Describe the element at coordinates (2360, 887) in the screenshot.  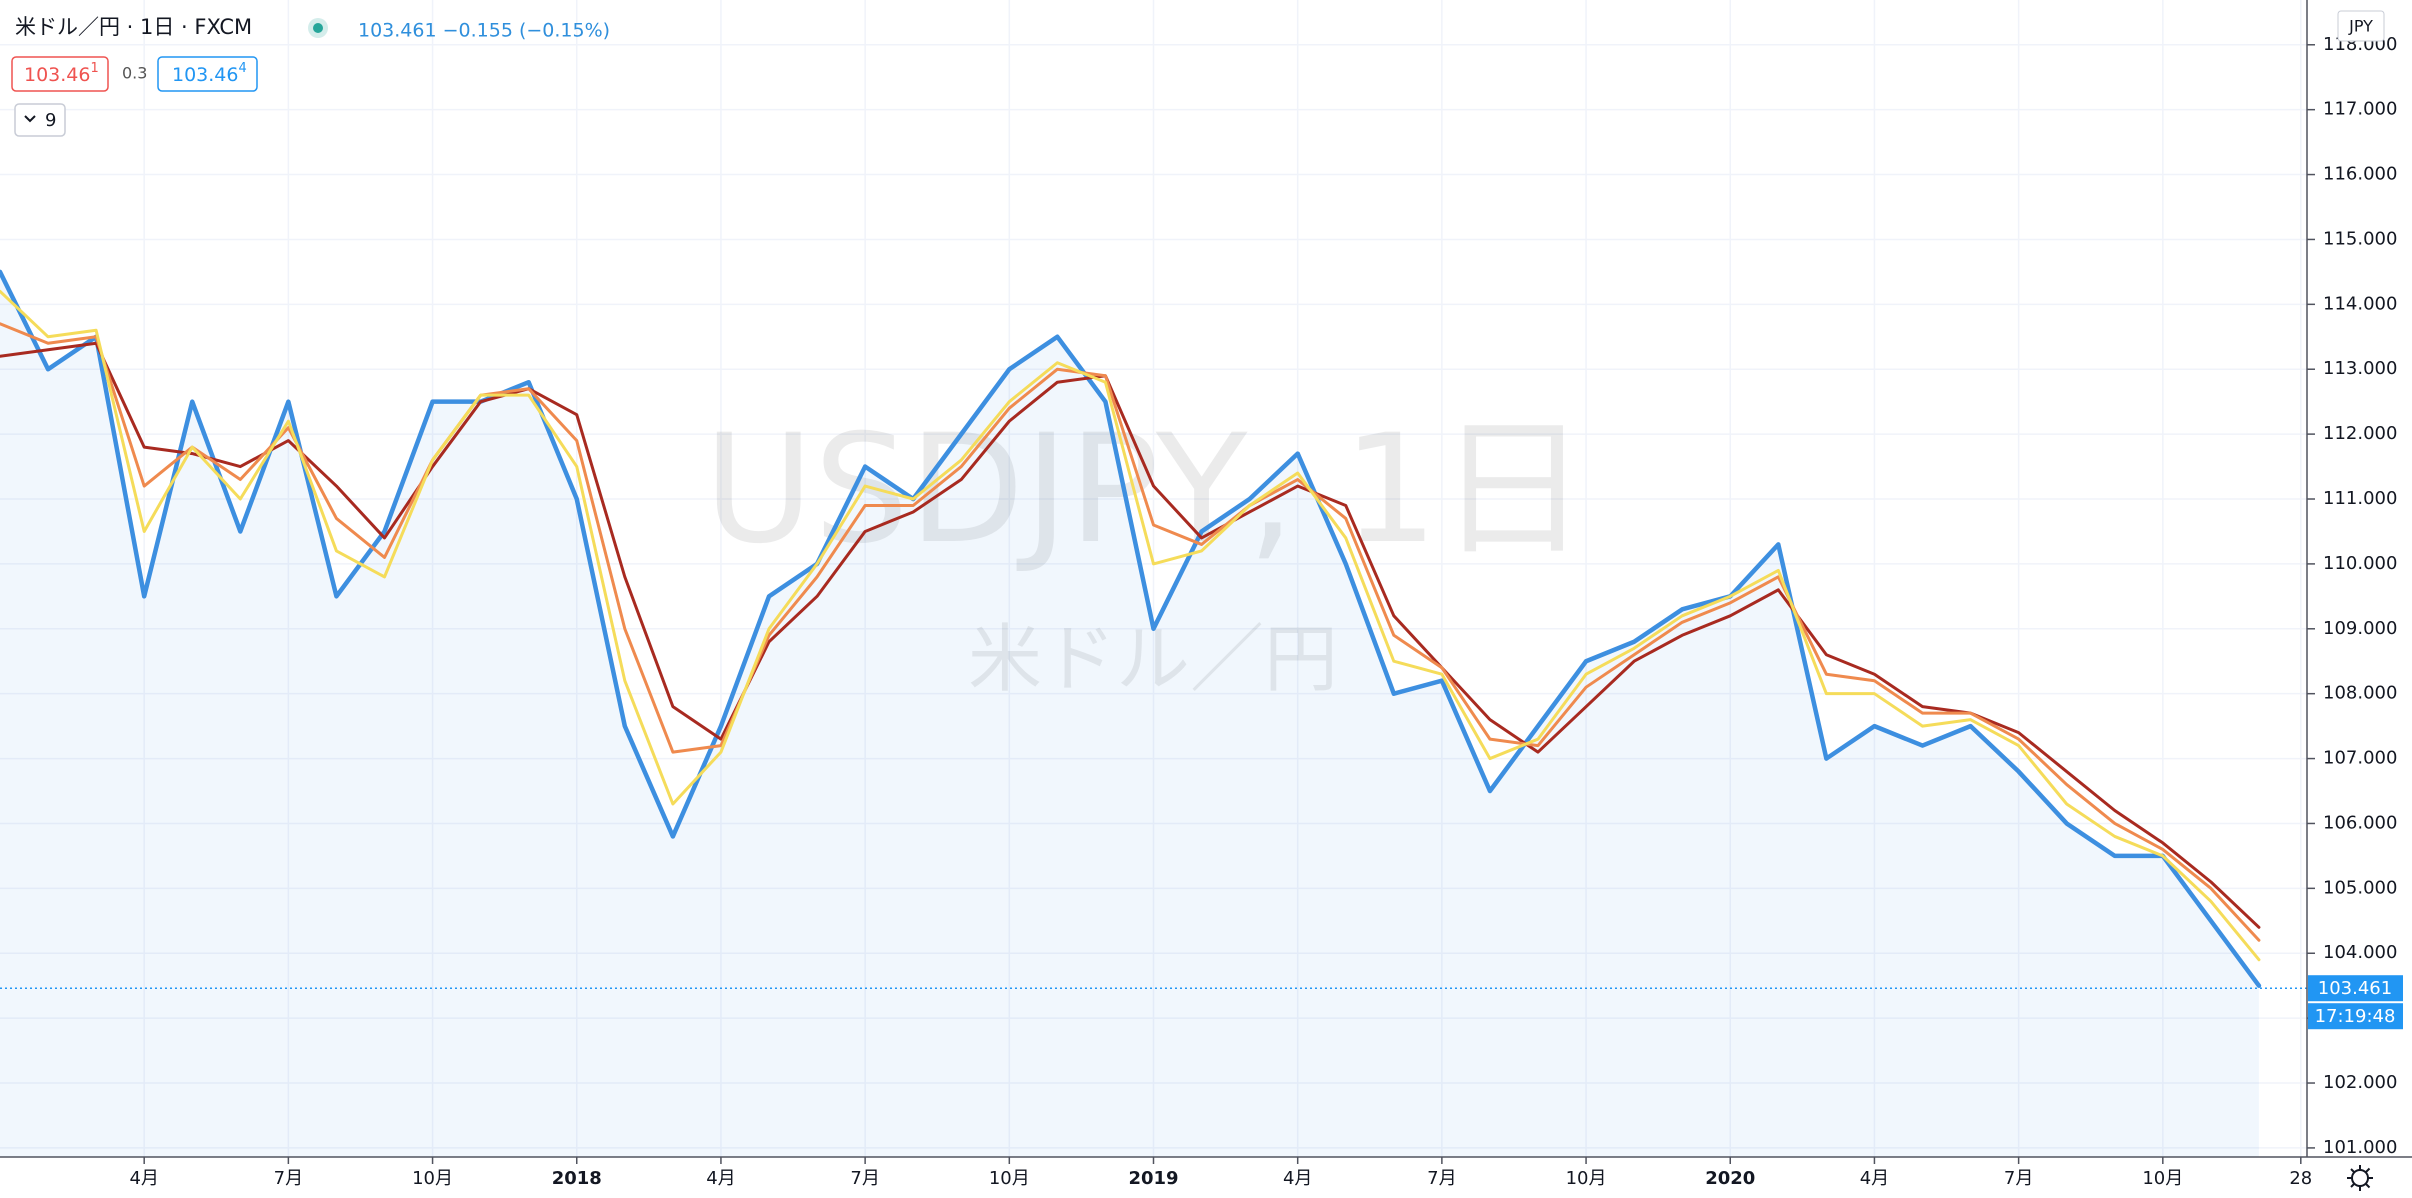
I see `y-tick-label: 105.000` at that location.